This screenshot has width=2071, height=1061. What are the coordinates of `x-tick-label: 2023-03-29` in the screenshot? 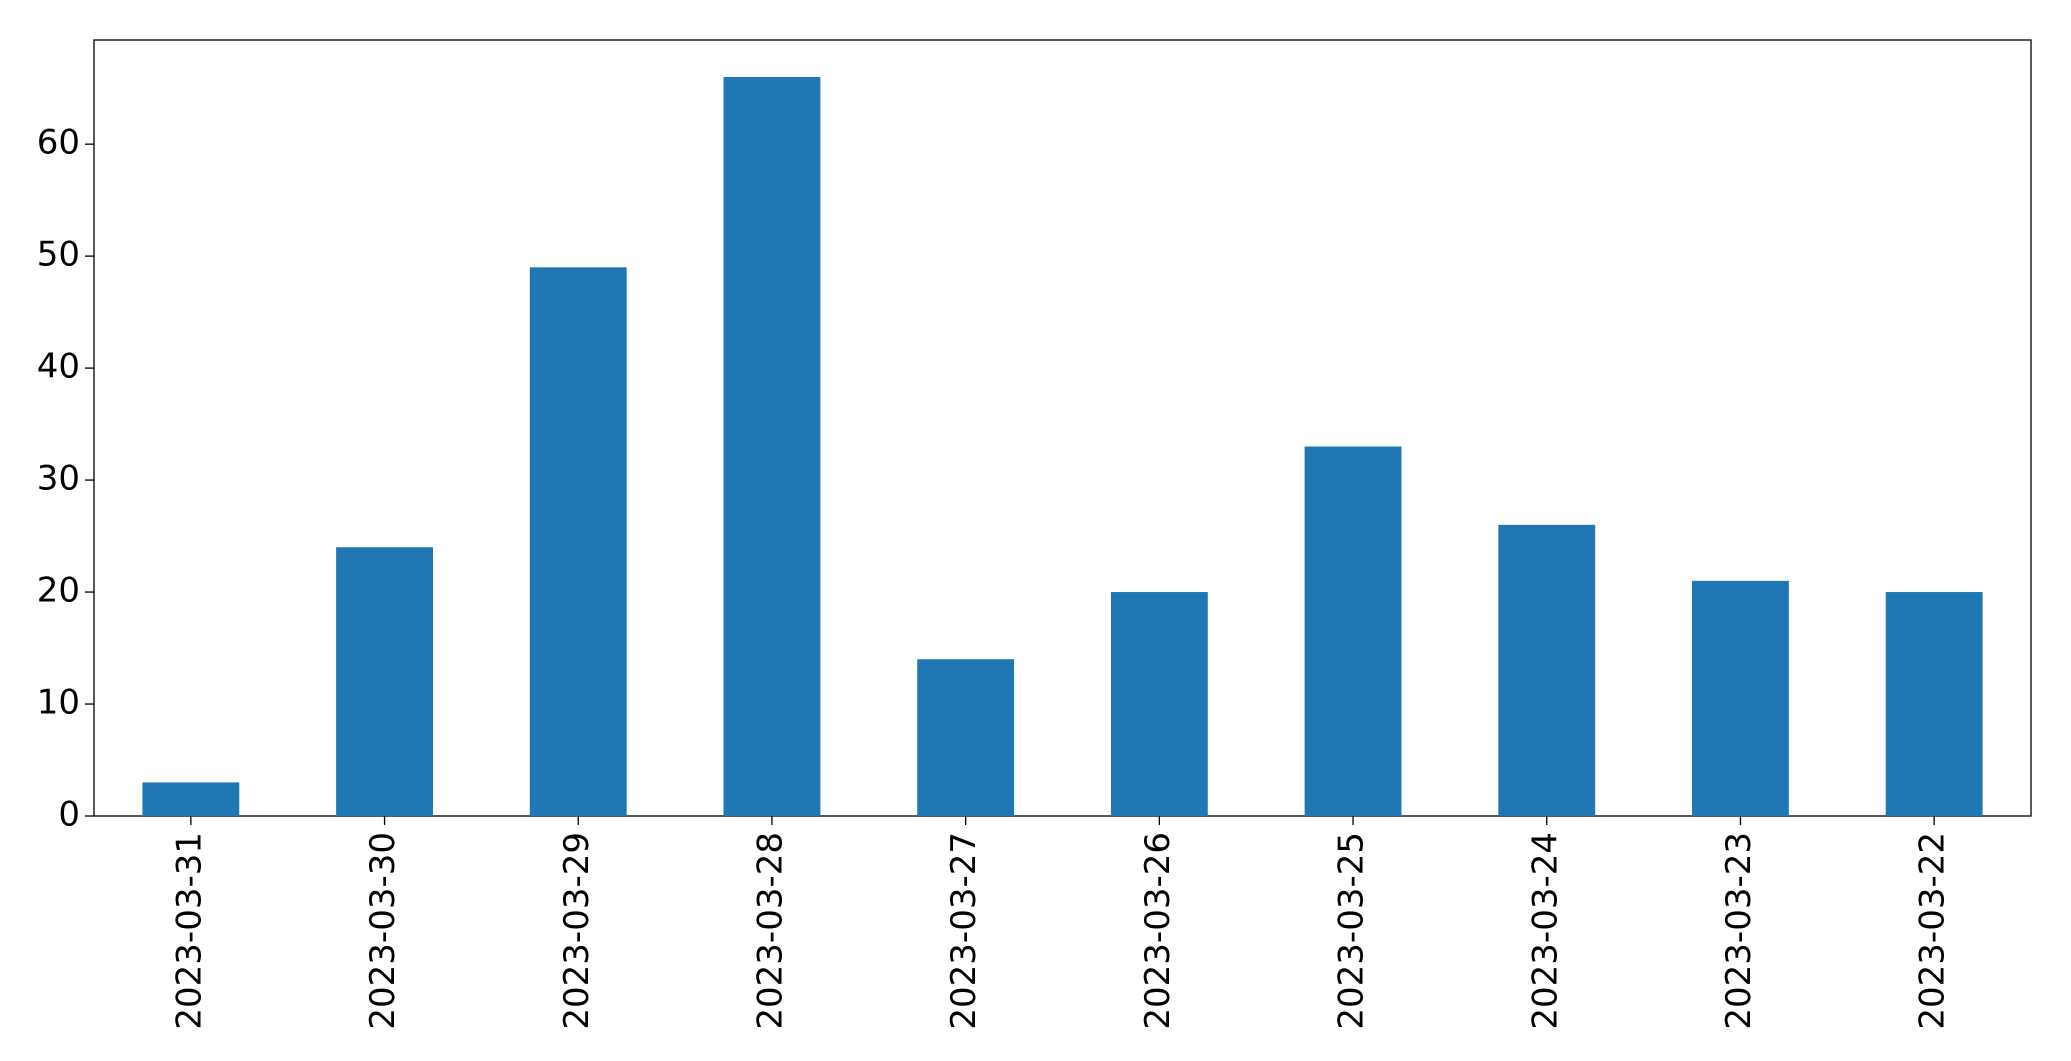 It's located at (577, 931).